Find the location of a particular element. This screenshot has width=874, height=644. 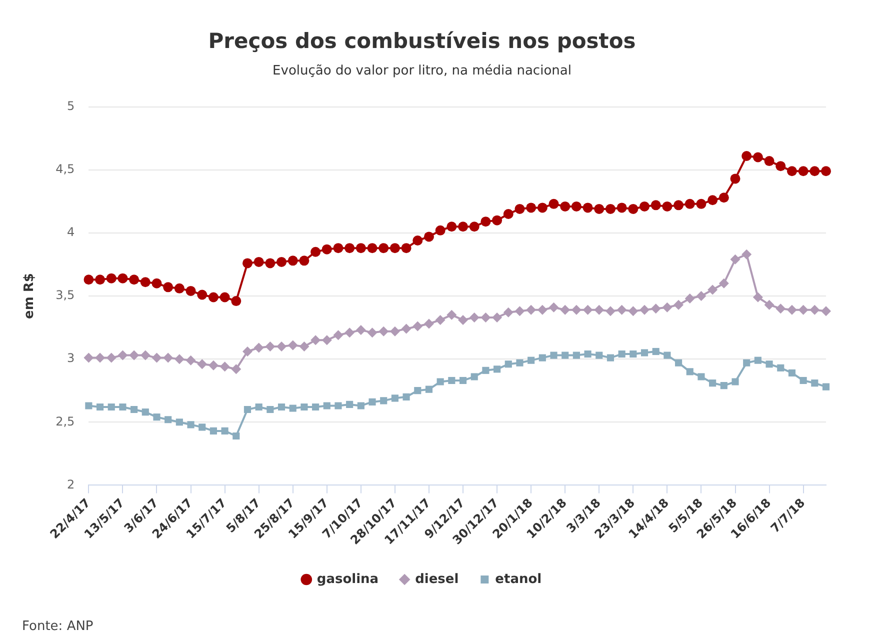

legend-label: gasolina is located at coordinates (347, 579).